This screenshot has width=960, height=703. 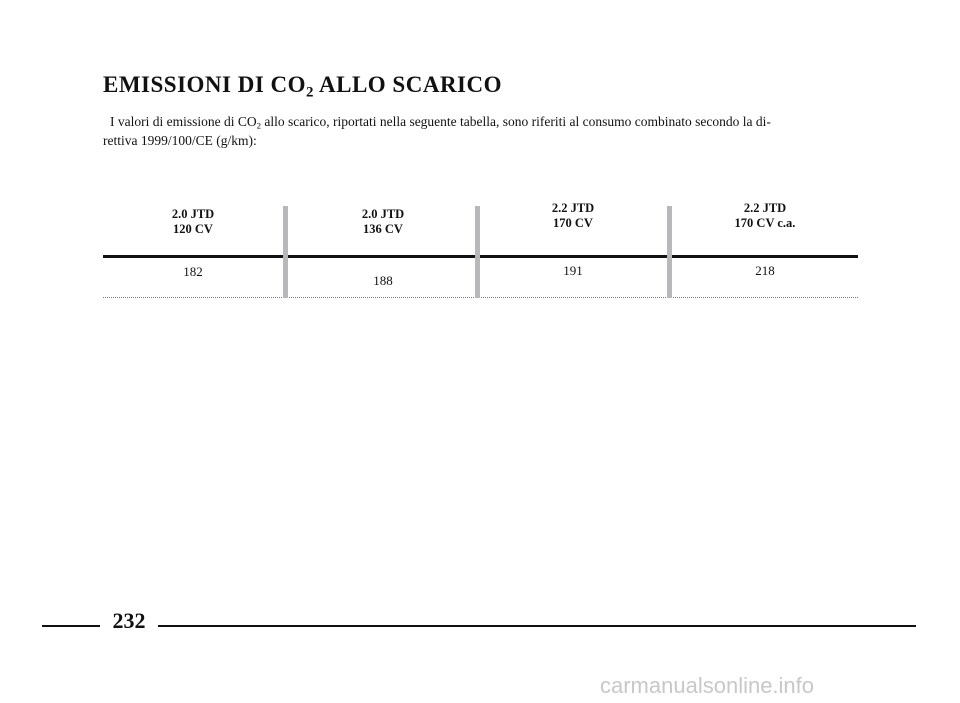 I want to click on title: EMISSIONI DI CO2 ALLO SCARICO, so click(x=302, y=86).